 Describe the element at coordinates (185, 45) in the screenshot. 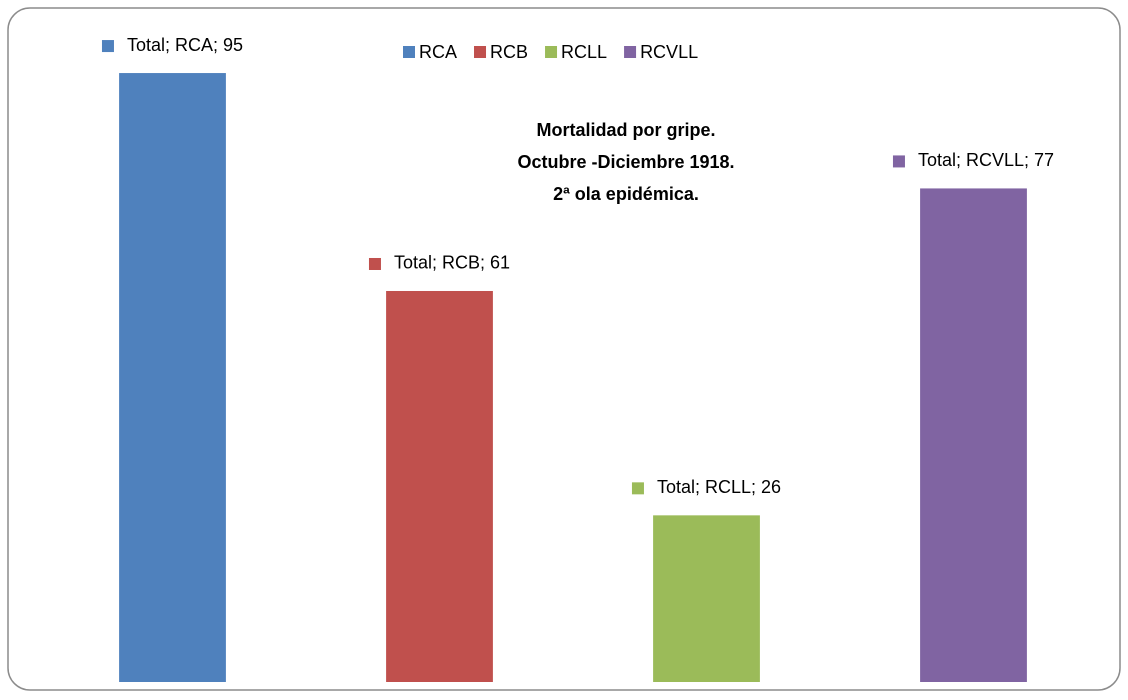

I see `data-label: Total; RCA; 95` at that location.